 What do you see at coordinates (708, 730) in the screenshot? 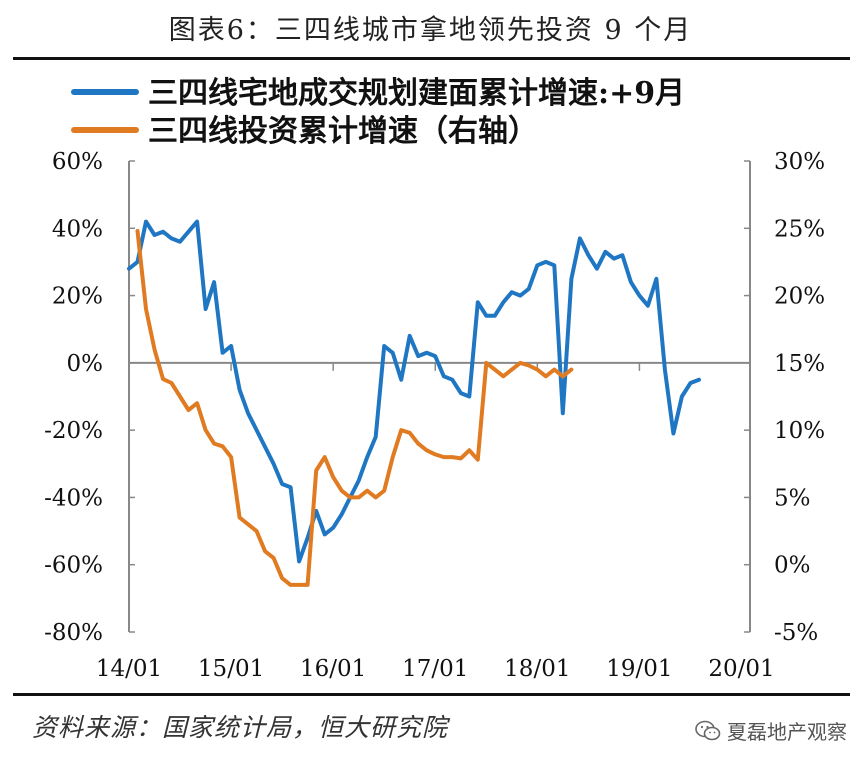
I see `wechat-icon` at bounding box center [708, 730].